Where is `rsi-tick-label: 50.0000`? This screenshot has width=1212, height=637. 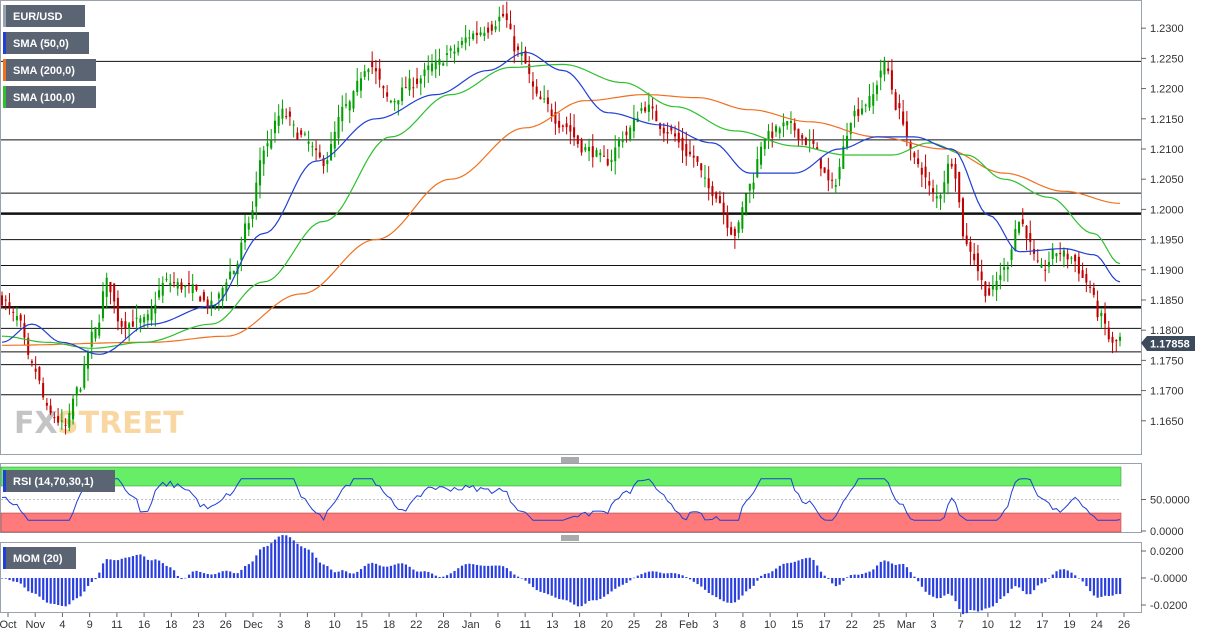
rsi-tick-label: 50.0000 is located at coordinates (1170, 501).